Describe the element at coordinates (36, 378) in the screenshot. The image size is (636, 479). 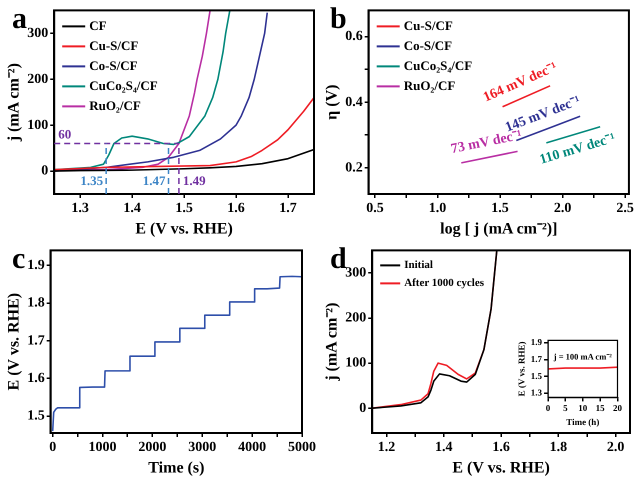
I see `y-tick-label: 1.6` at that location.